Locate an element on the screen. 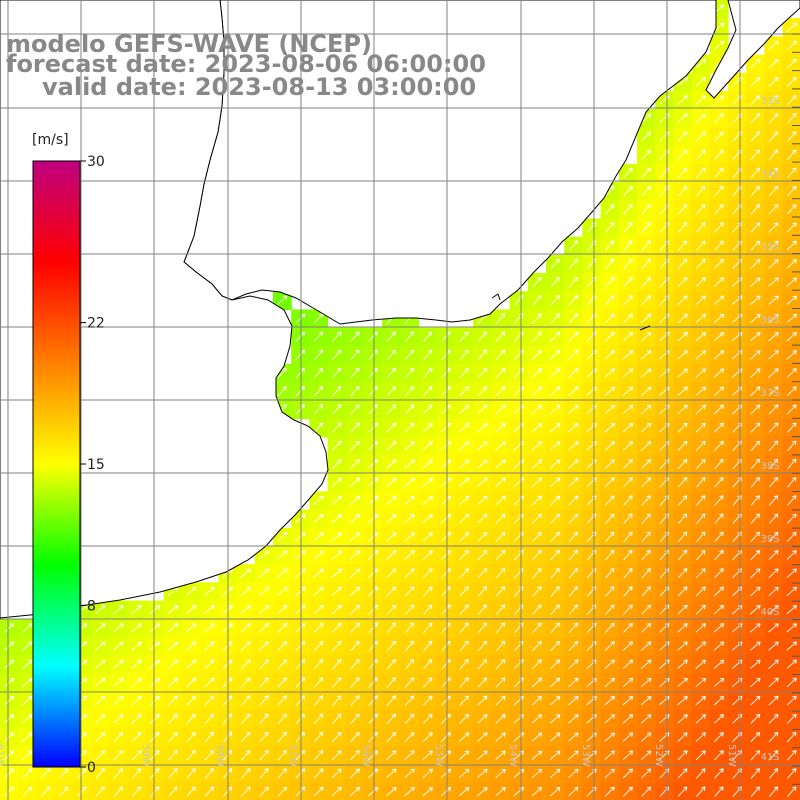 The image size is (800, 800). colorbar-gradient is located at coordinates (56, 464).